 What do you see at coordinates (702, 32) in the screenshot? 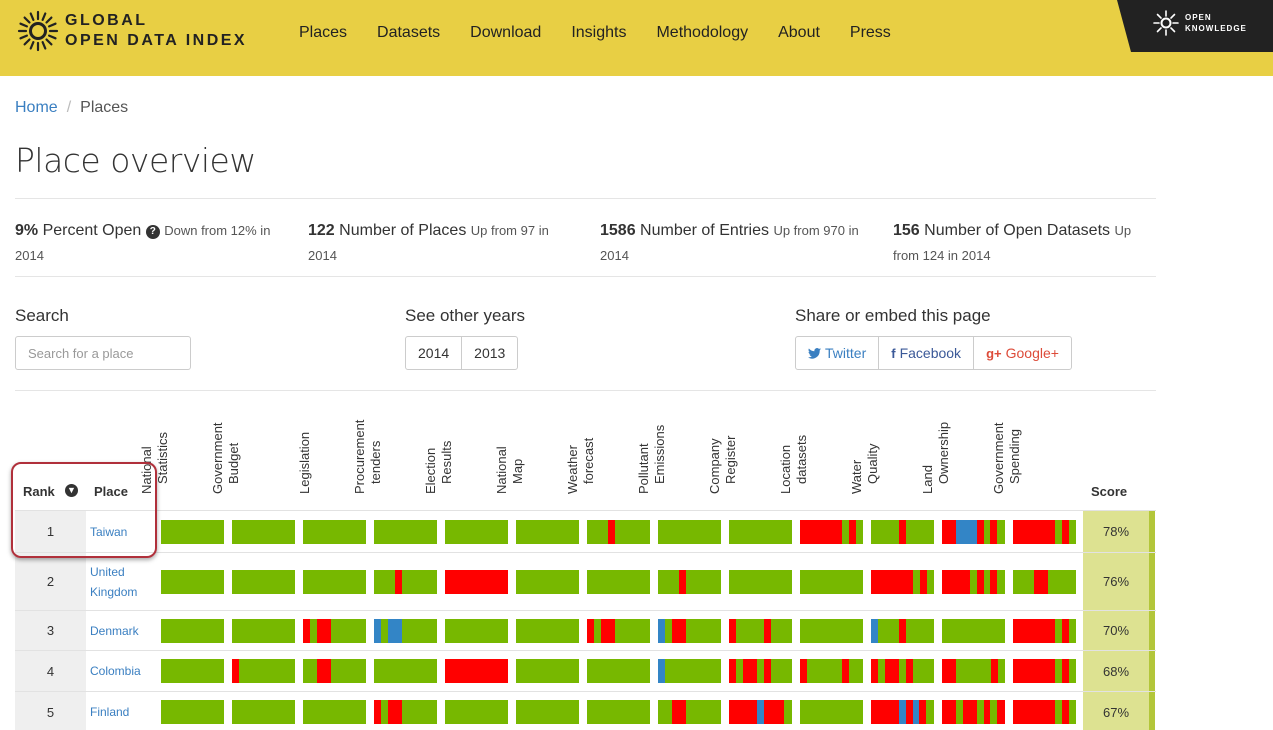
I see `nav-methodology: Methodology` at bounding box center [702, 32].